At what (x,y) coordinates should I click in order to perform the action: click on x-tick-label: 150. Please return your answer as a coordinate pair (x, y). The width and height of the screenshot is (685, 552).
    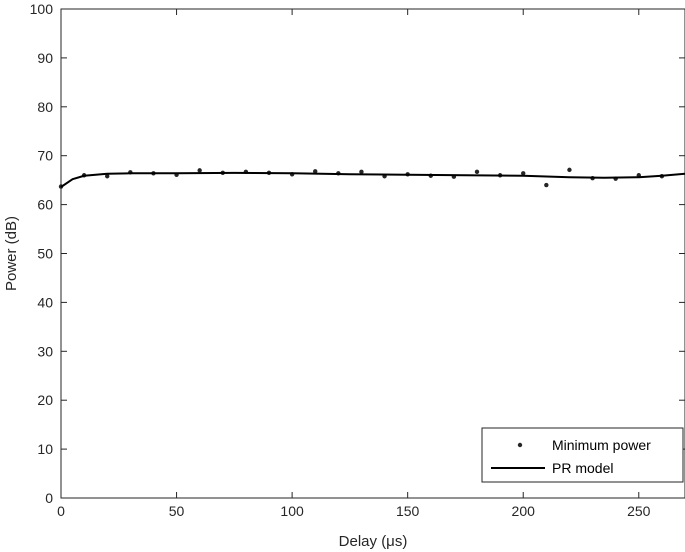
    Looking at the image, I should click on (408, 511).